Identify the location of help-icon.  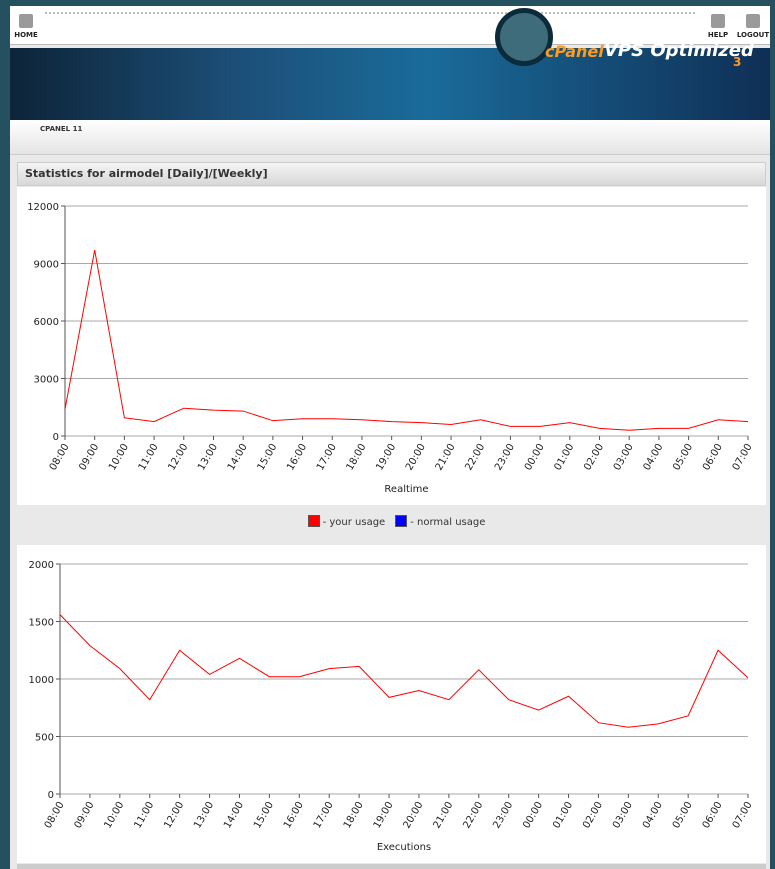
(718, 21).